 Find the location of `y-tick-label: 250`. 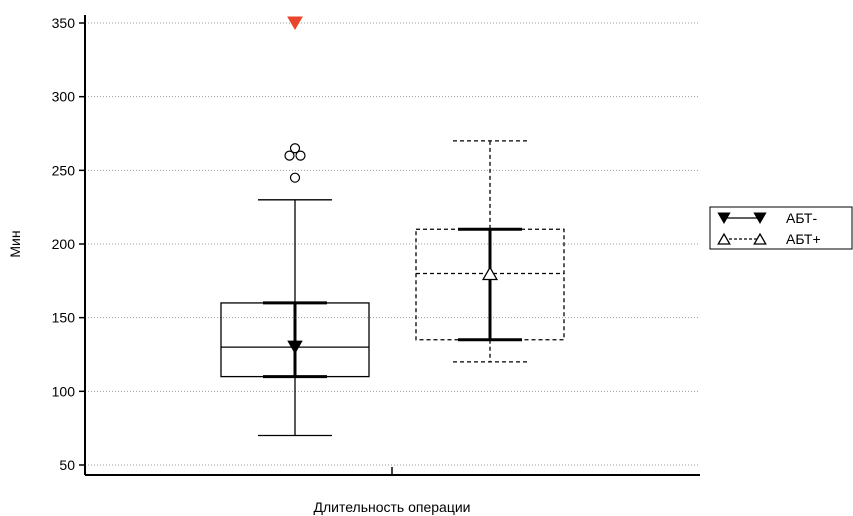

y-tick-label: 250 is located at coordinates (64, 170).